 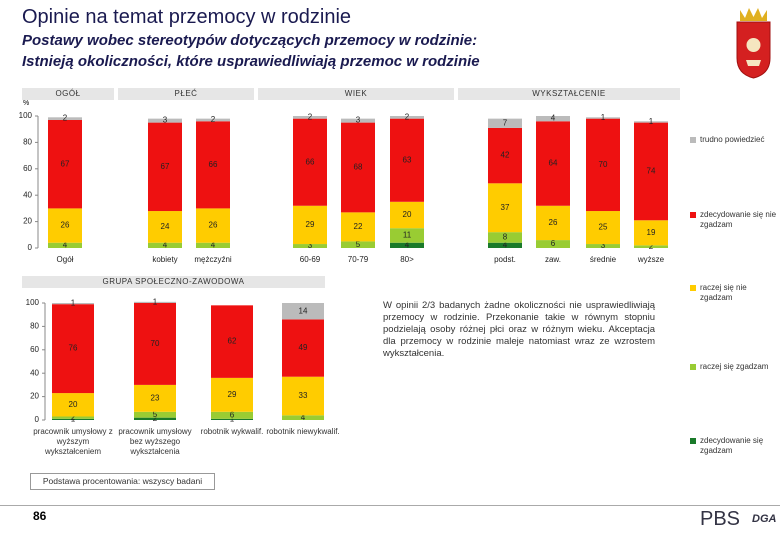 What do you see at coordinates (232, 431) in the screenshot?
I see `x-tick-label: robotnik wykwalif.` at bounding box center [232, 431].